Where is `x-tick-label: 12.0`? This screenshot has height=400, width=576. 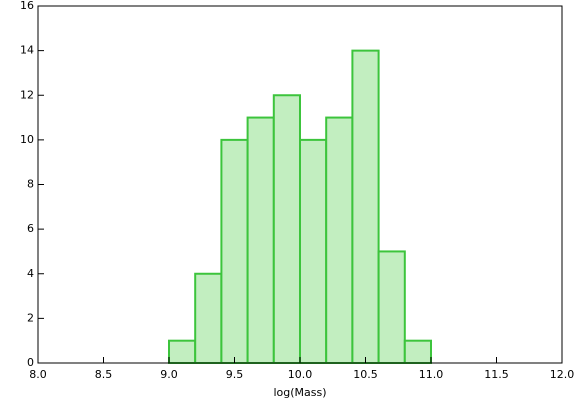
x-tick-label: 12.0 is located at coordinates (562, 374).